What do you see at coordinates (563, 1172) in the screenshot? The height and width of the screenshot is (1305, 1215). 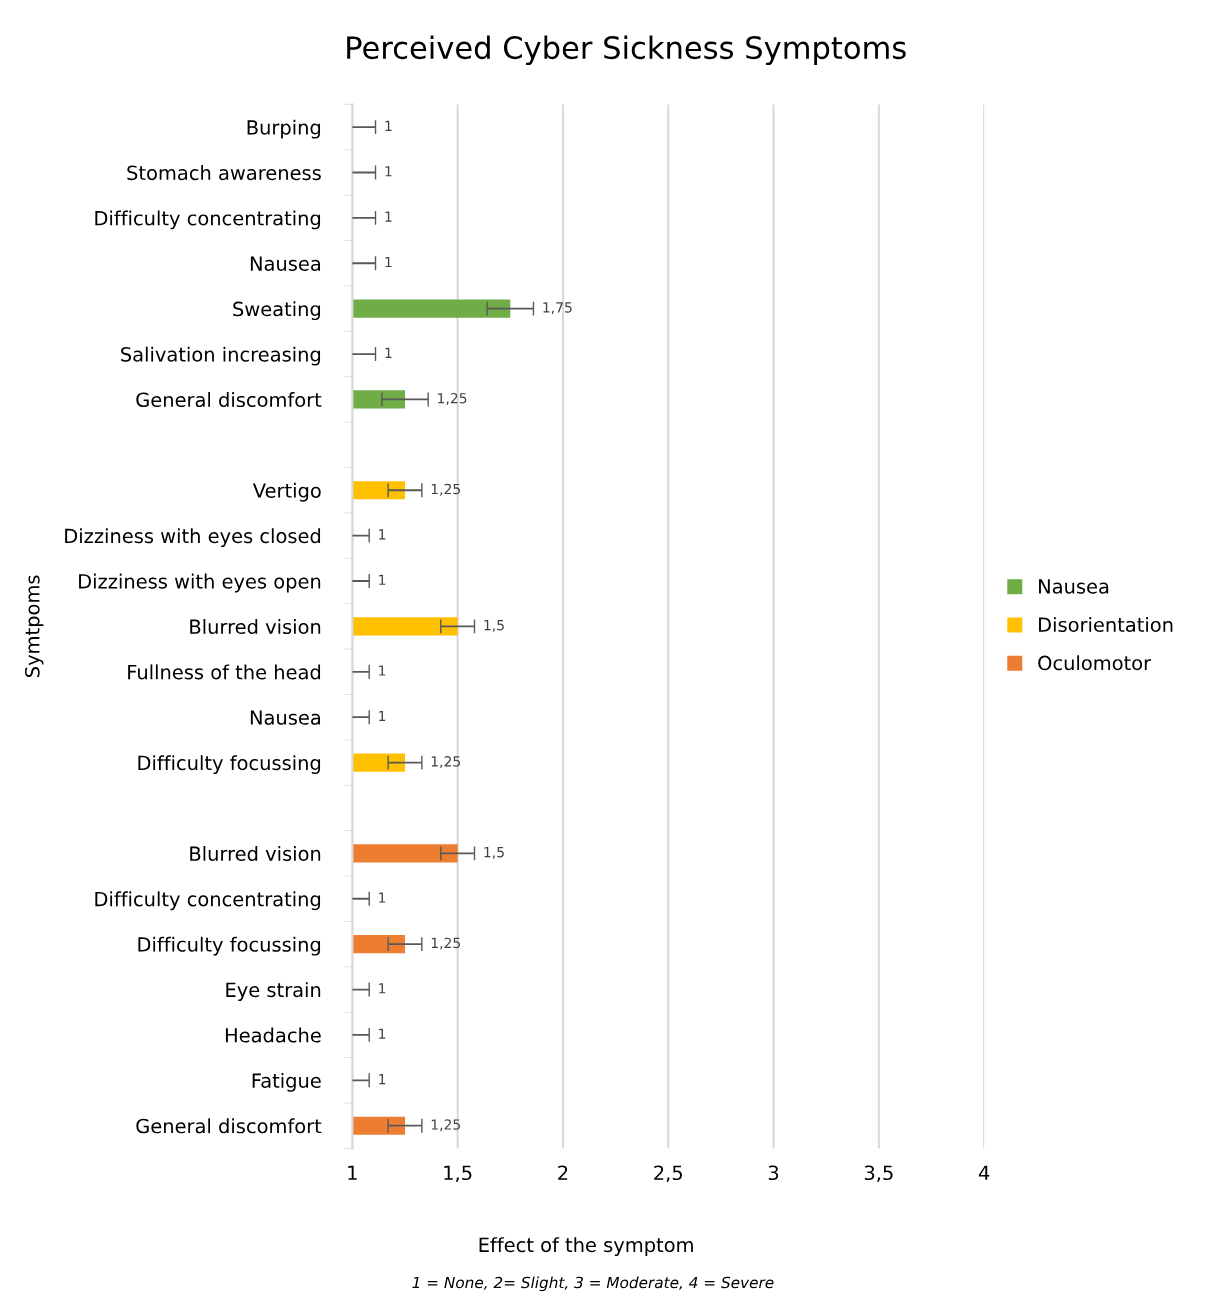 I see `x-tick-label: 2` at bounding box center [563, 1172].